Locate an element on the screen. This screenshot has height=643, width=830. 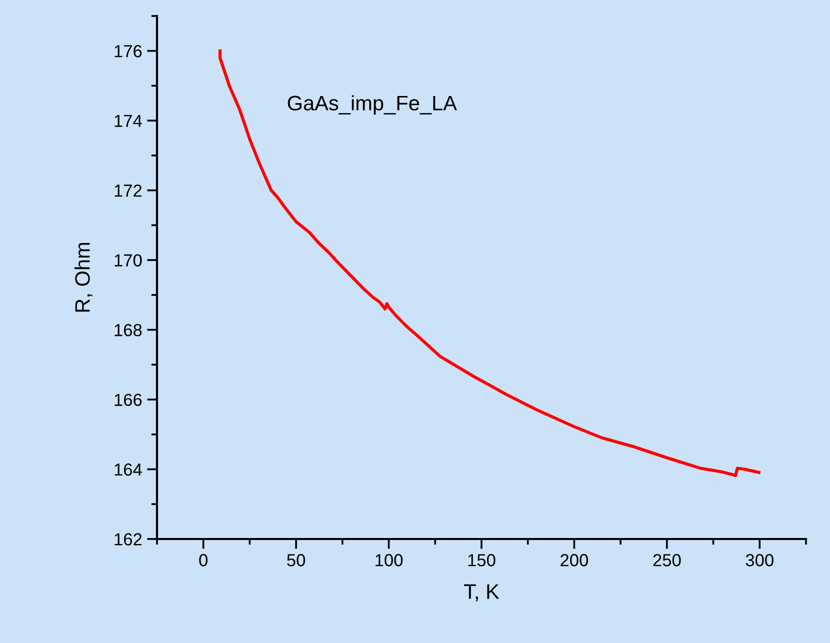
x-tick-label: 300 is located at coordinates (760, 560).